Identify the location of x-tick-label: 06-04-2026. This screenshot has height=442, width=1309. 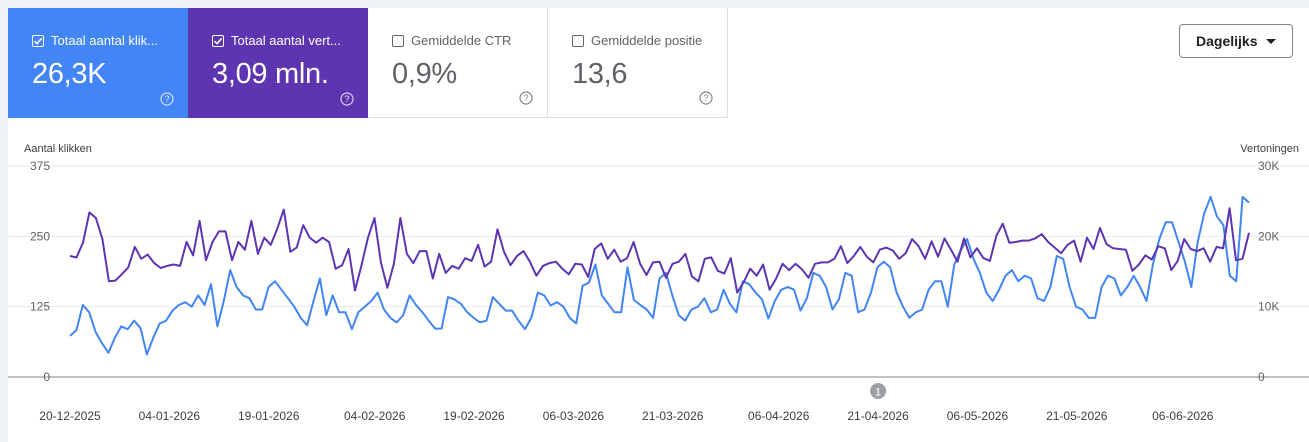
(779, 416).